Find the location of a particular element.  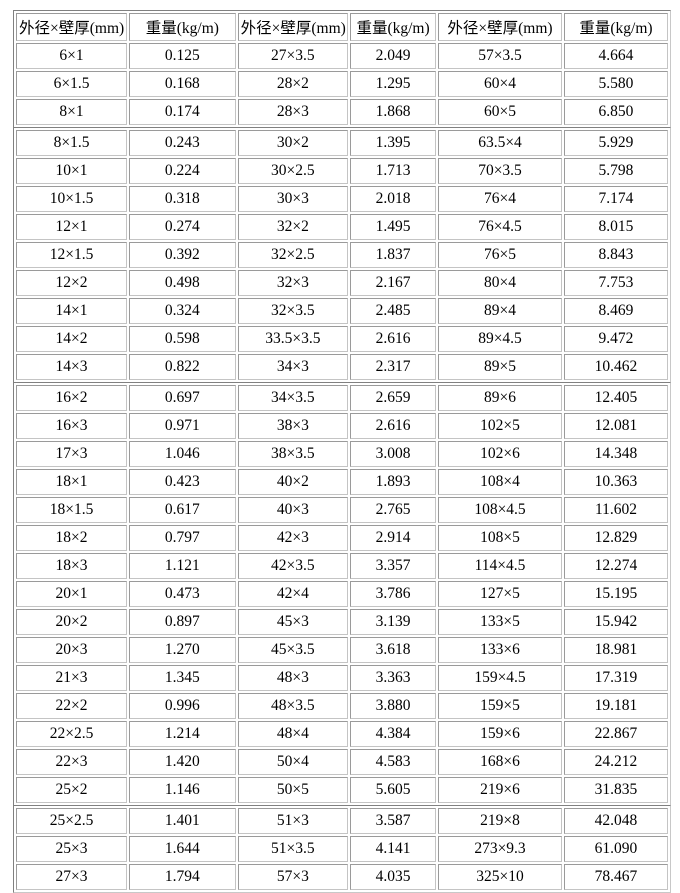

size-cell: 40×2 is located at coordinates (293, 482).